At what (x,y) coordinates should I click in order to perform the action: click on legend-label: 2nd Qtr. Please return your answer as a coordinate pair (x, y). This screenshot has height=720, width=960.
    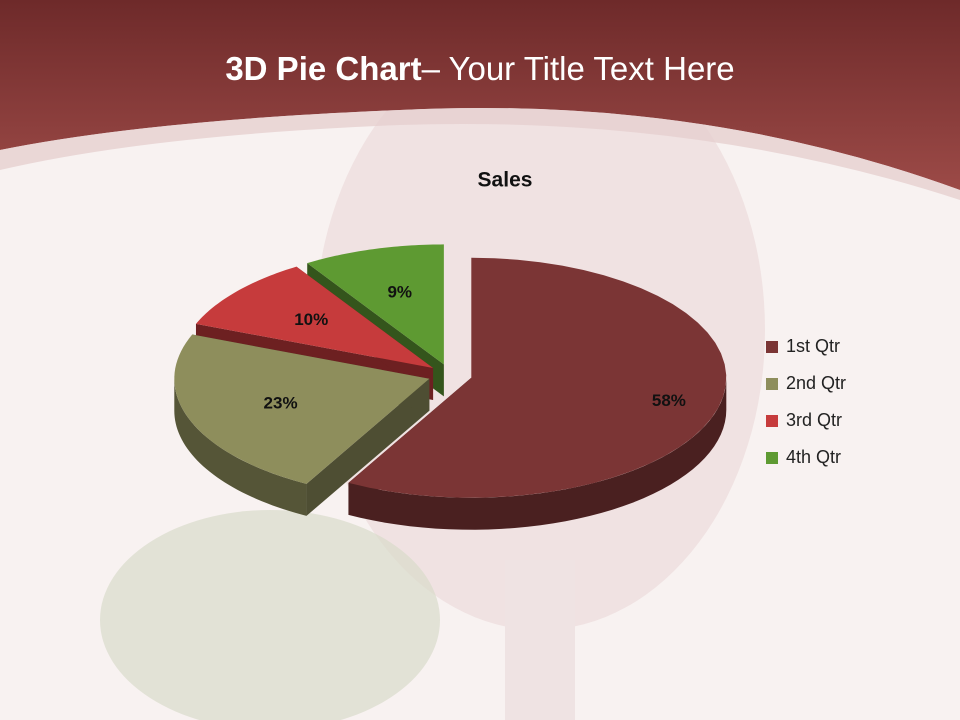
    Looking at the image, I should click on (816, 383).